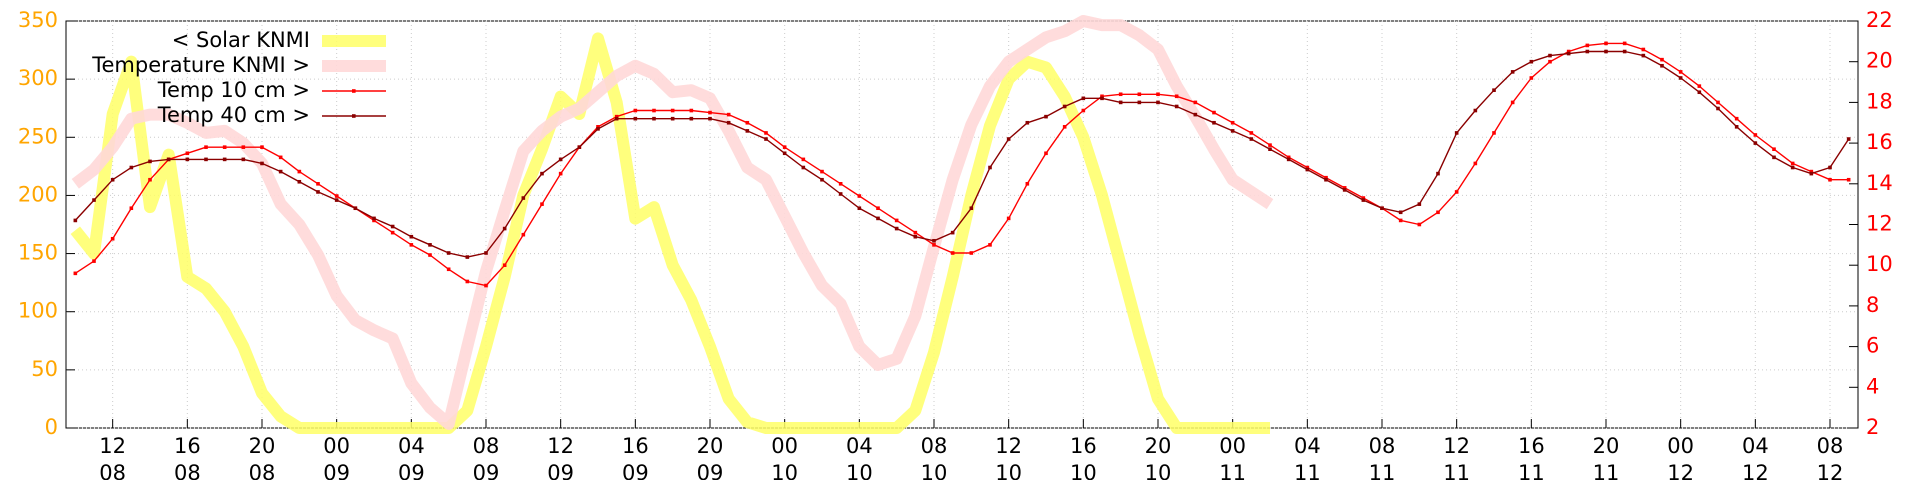 This screenshot has height=480, width=1920. I want to click on x-tick-label: 16 08, so click(187, 457).